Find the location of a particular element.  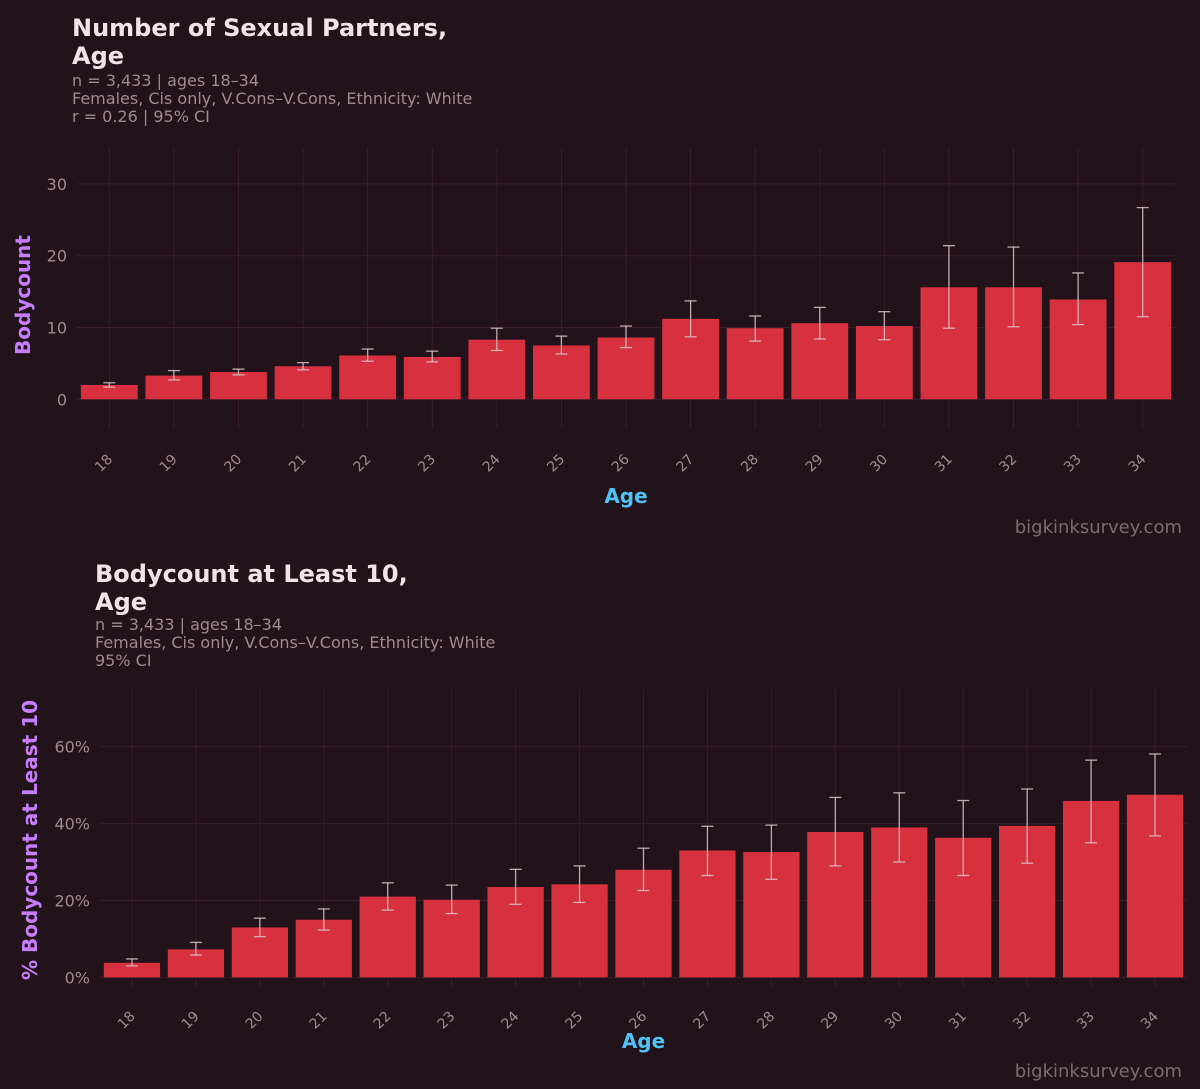

chart1-title: Number of Sexual Partners, Age is located at coordinates (259, 42).